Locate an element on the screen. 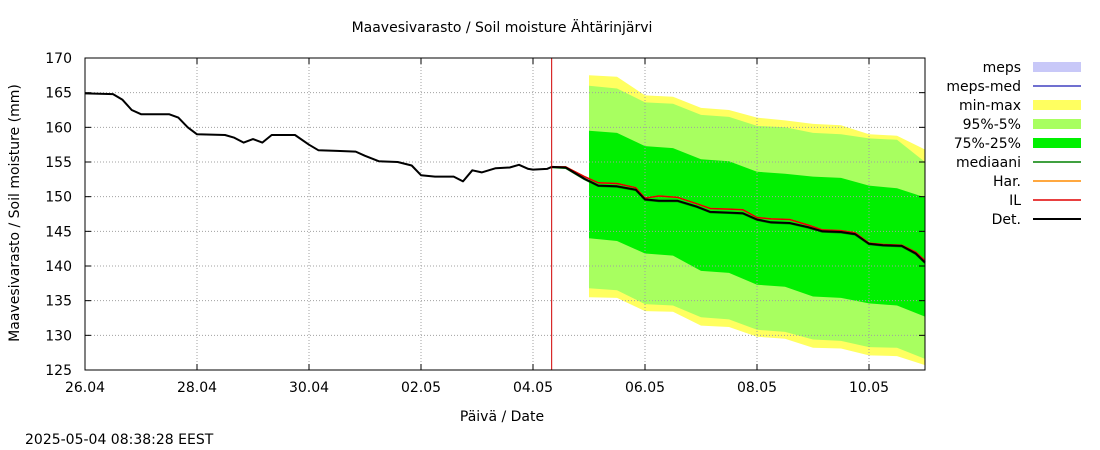  legend-swatch-meps is located at coordinates (1057, 67).